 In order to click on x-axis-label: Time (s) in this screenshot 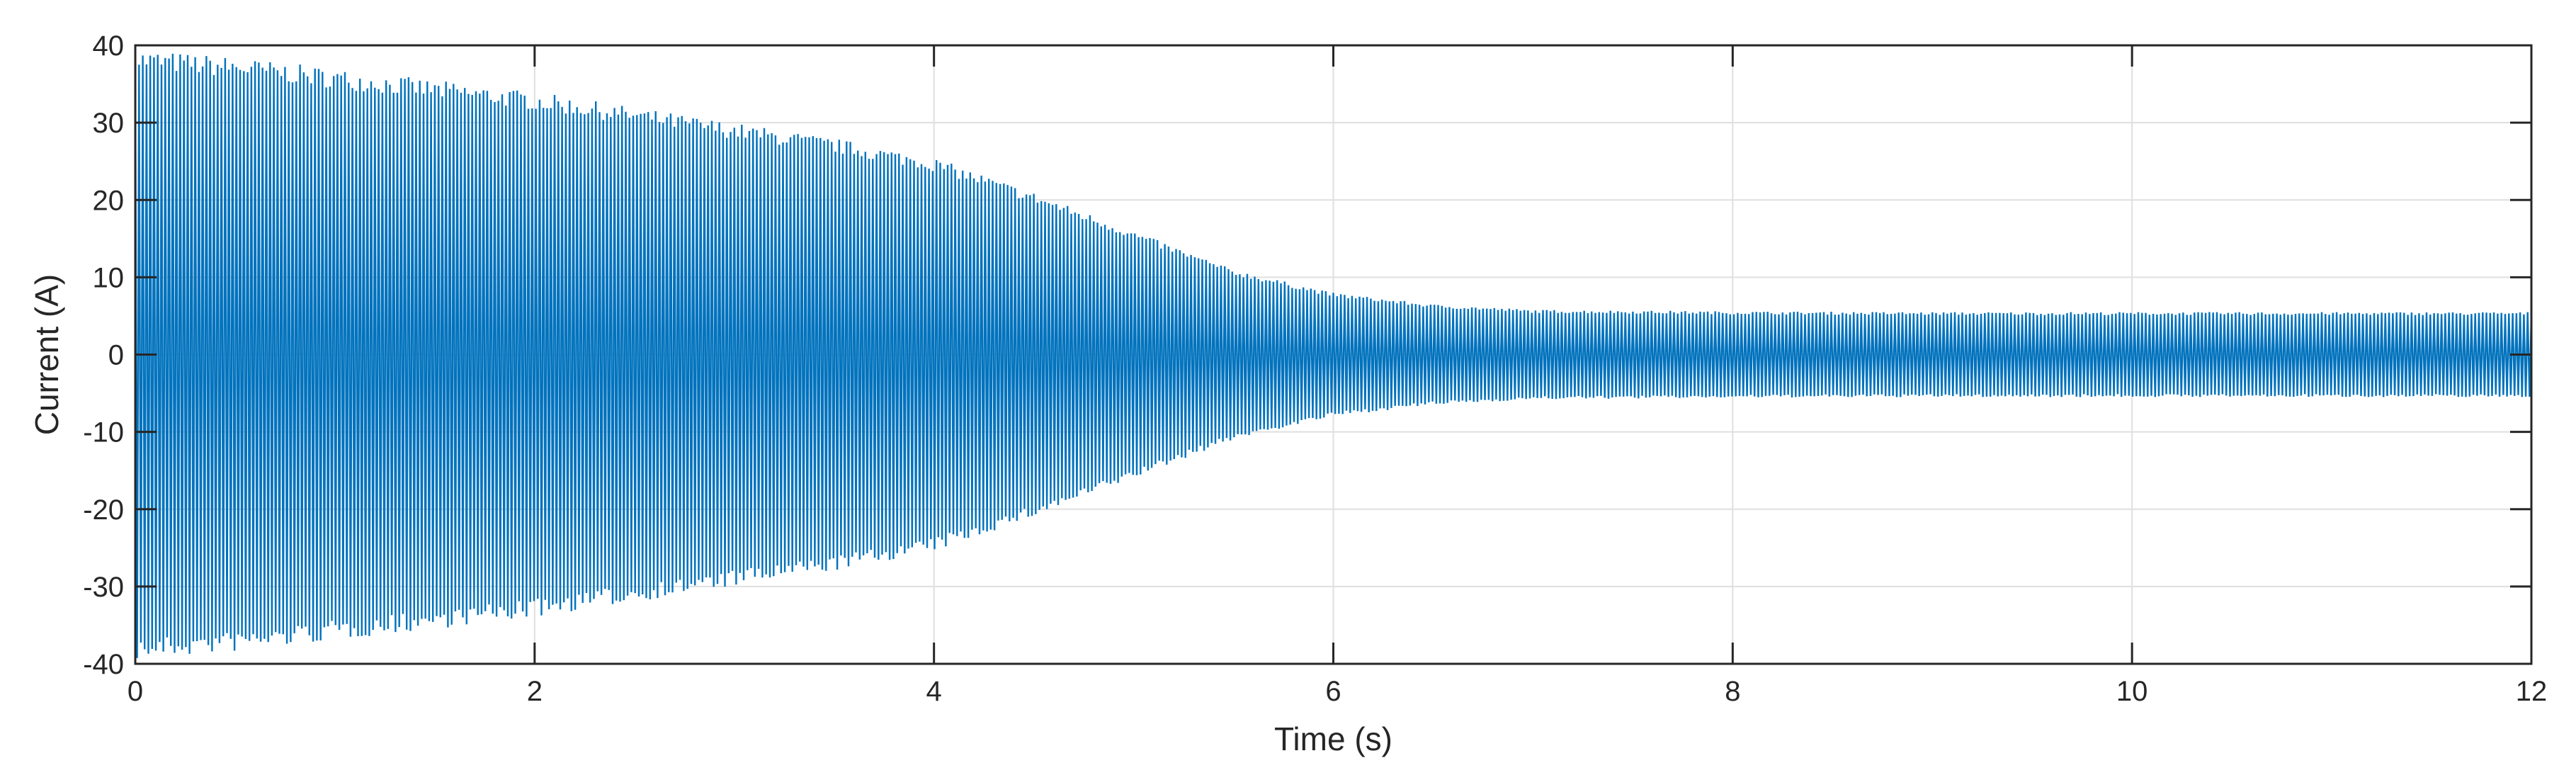, I will do `click(1333, 738)`.